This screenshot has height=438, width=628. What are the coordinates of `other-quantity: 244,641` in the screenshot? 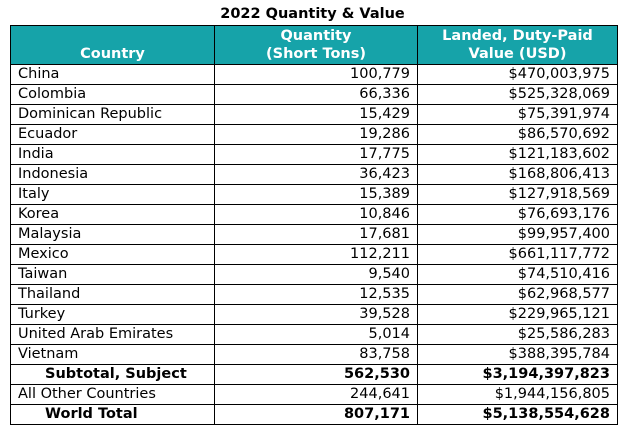 It's located at (316, 394).